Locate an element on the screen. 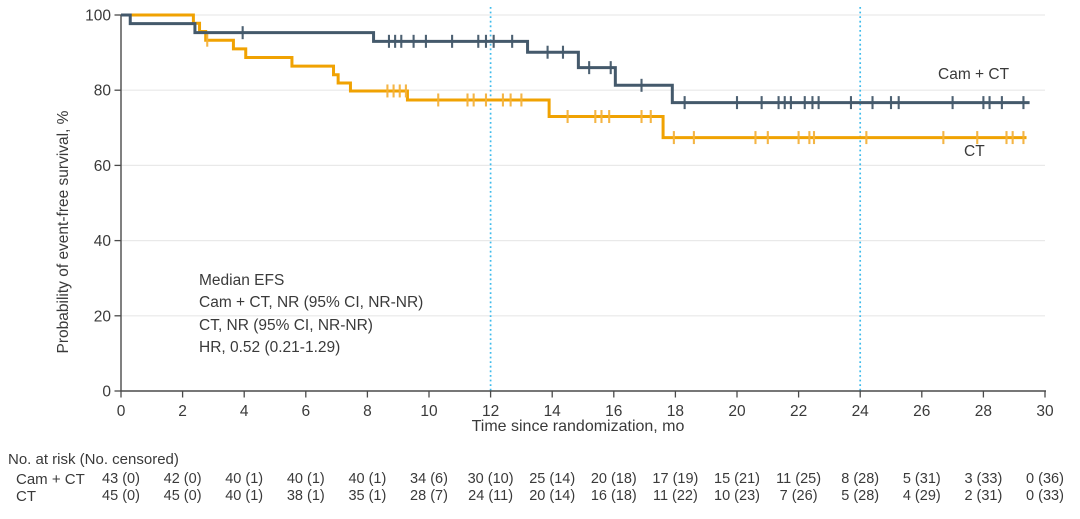 This screenshot has height=519, width=1080. y-tick-label: 100 is located at coordinates (98, 16).